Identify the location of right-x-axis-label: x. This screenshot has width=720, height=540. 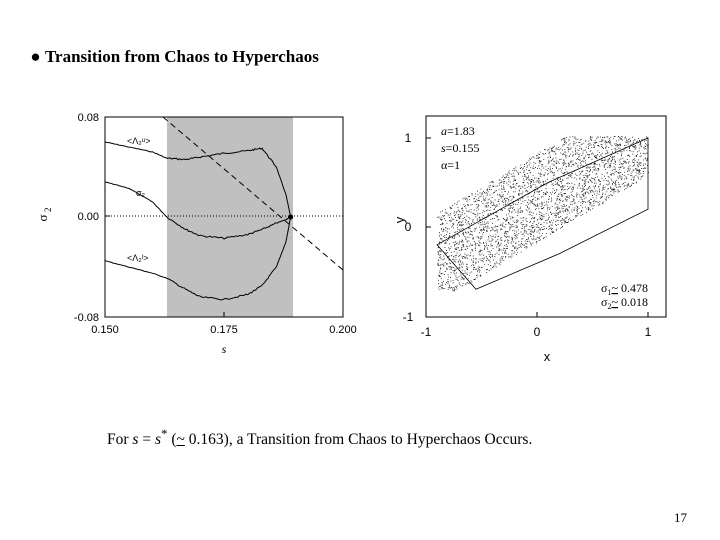
(547, 356).